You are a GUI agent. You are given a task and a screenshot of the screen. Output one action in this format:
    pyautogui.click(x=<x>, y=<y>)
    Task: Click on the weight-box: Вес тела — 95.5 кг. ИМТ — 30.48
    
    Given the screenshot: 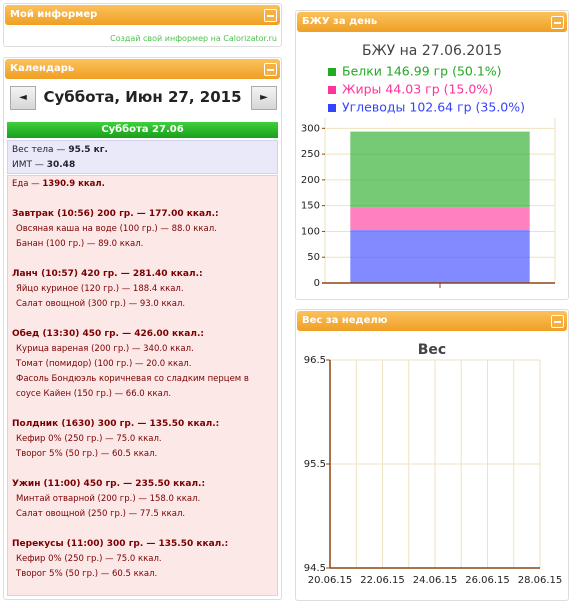 What is the action you would take?
    pyautogui.click(x=142, y=157)
    